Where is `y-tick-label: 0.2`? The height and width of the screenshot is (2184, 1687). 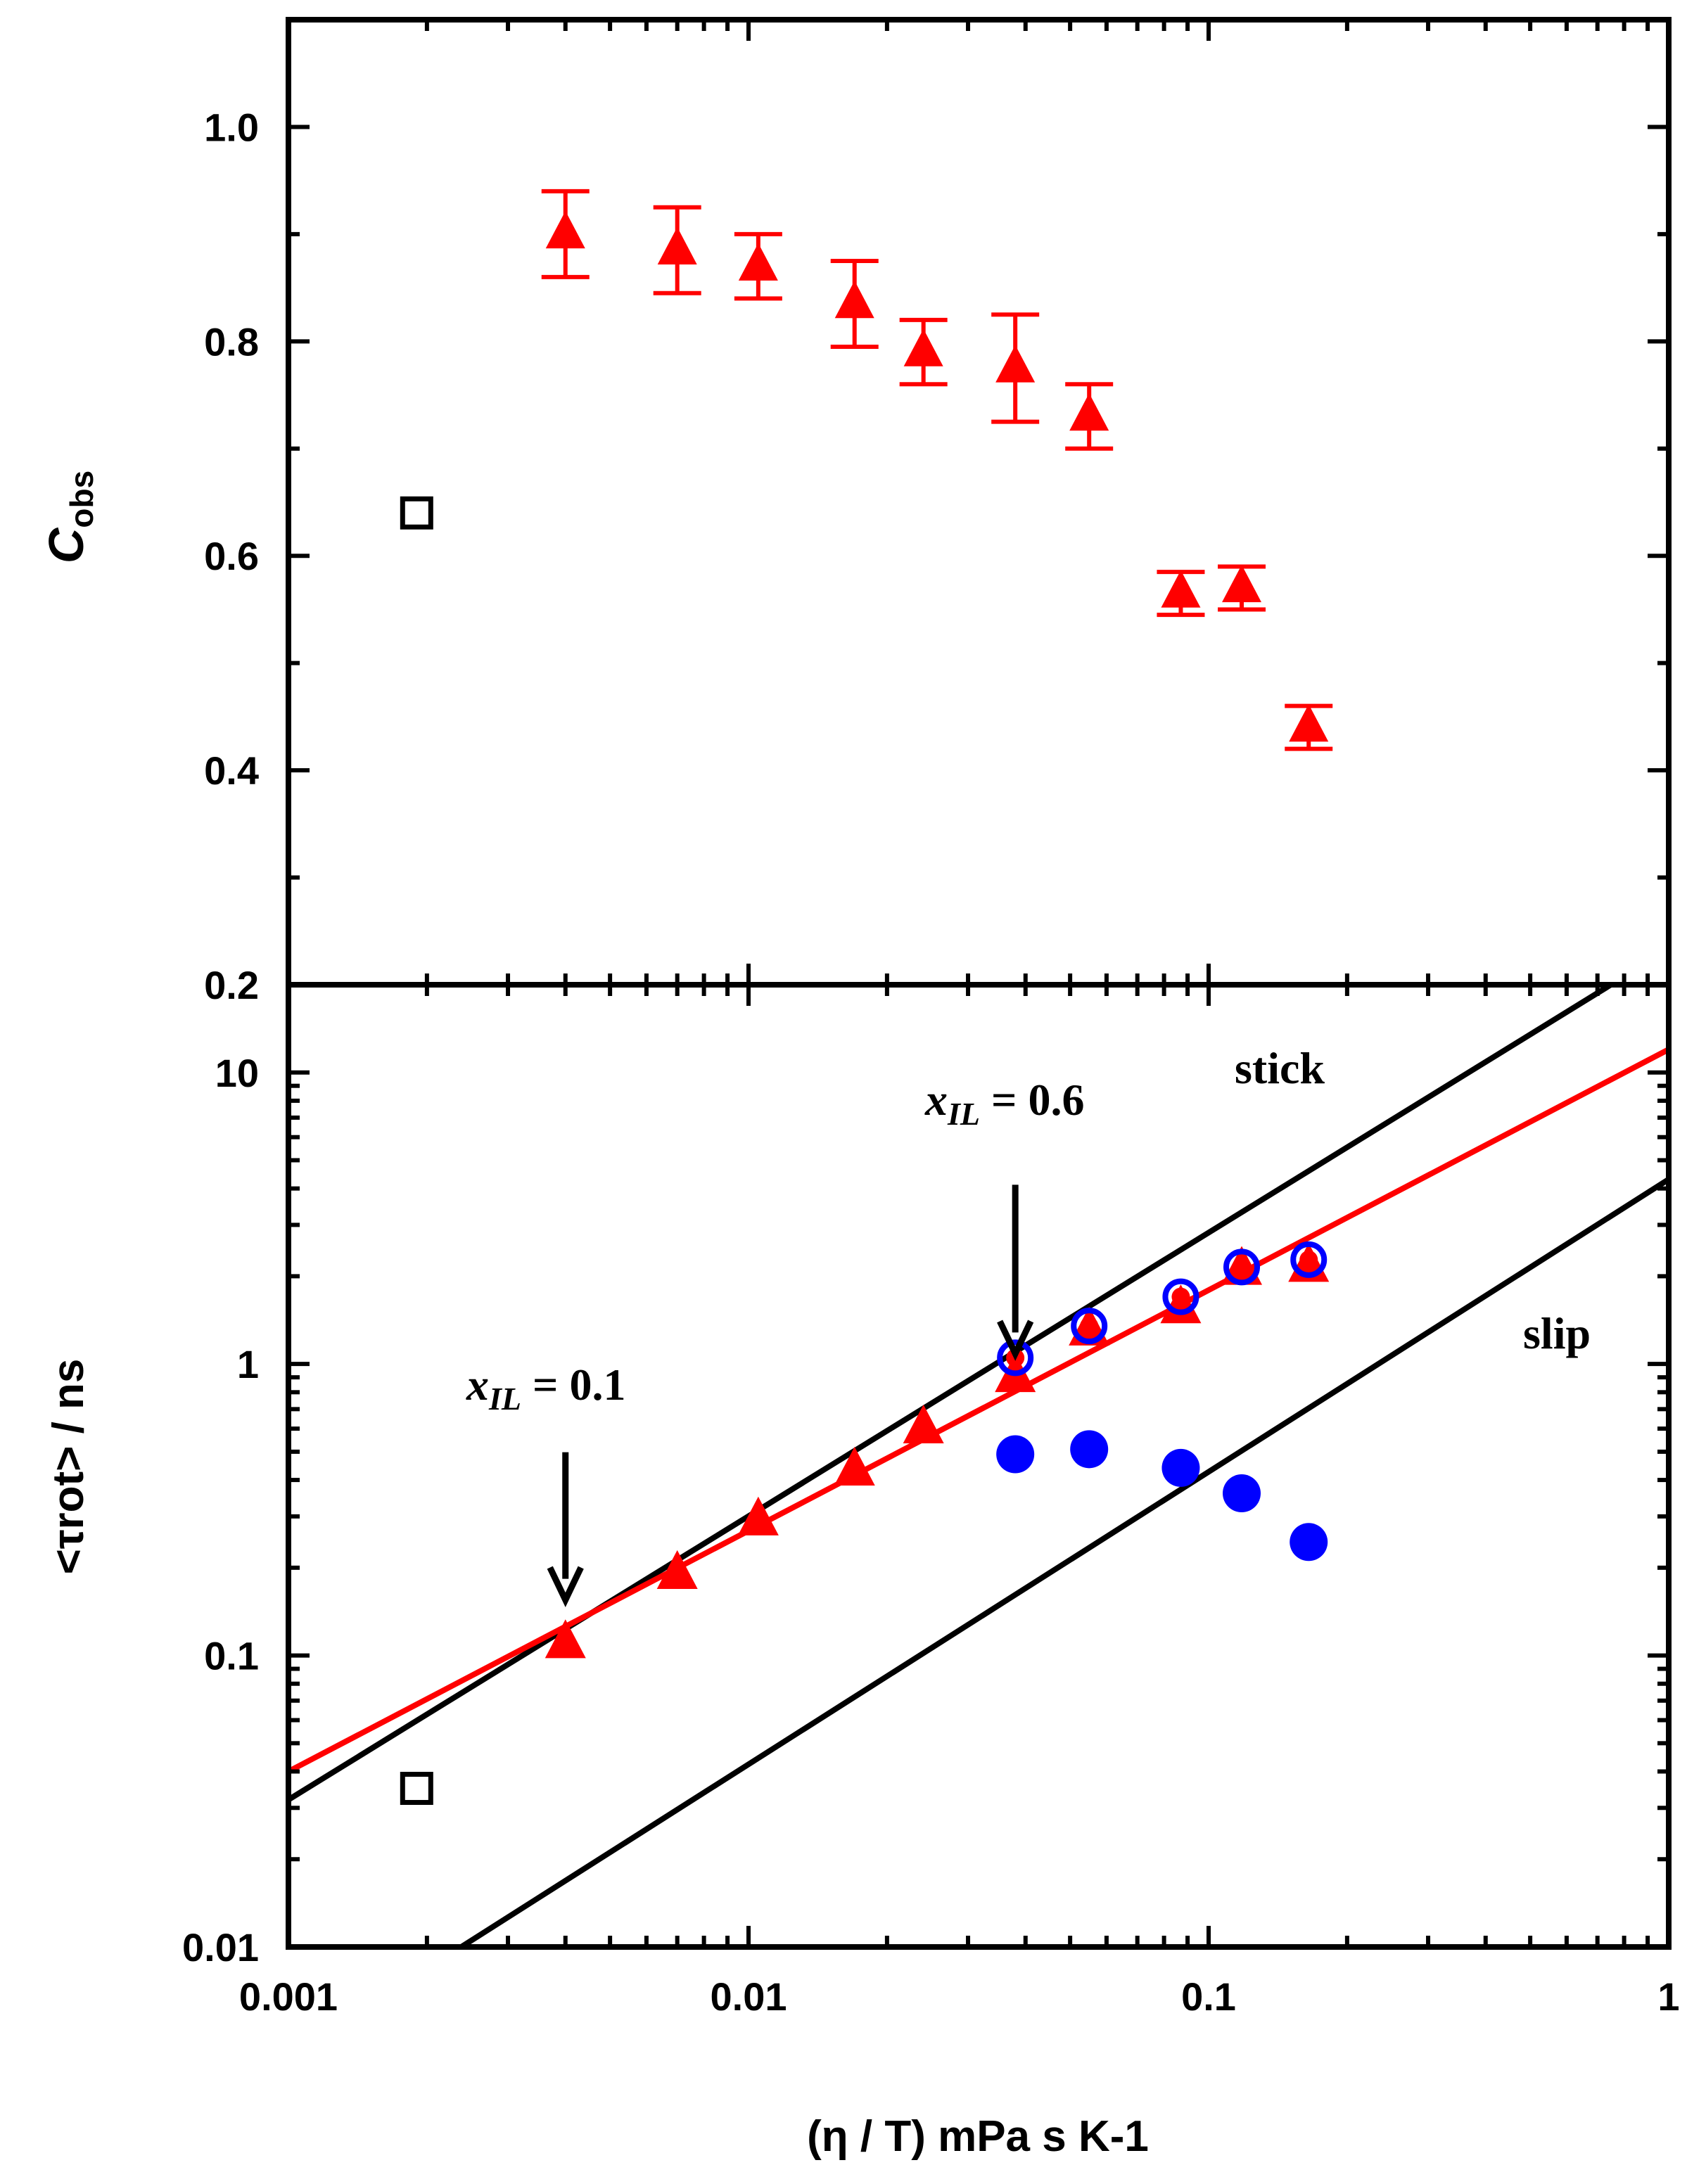 y-tick-label: 0.2 is located at coordinates (231, 985).